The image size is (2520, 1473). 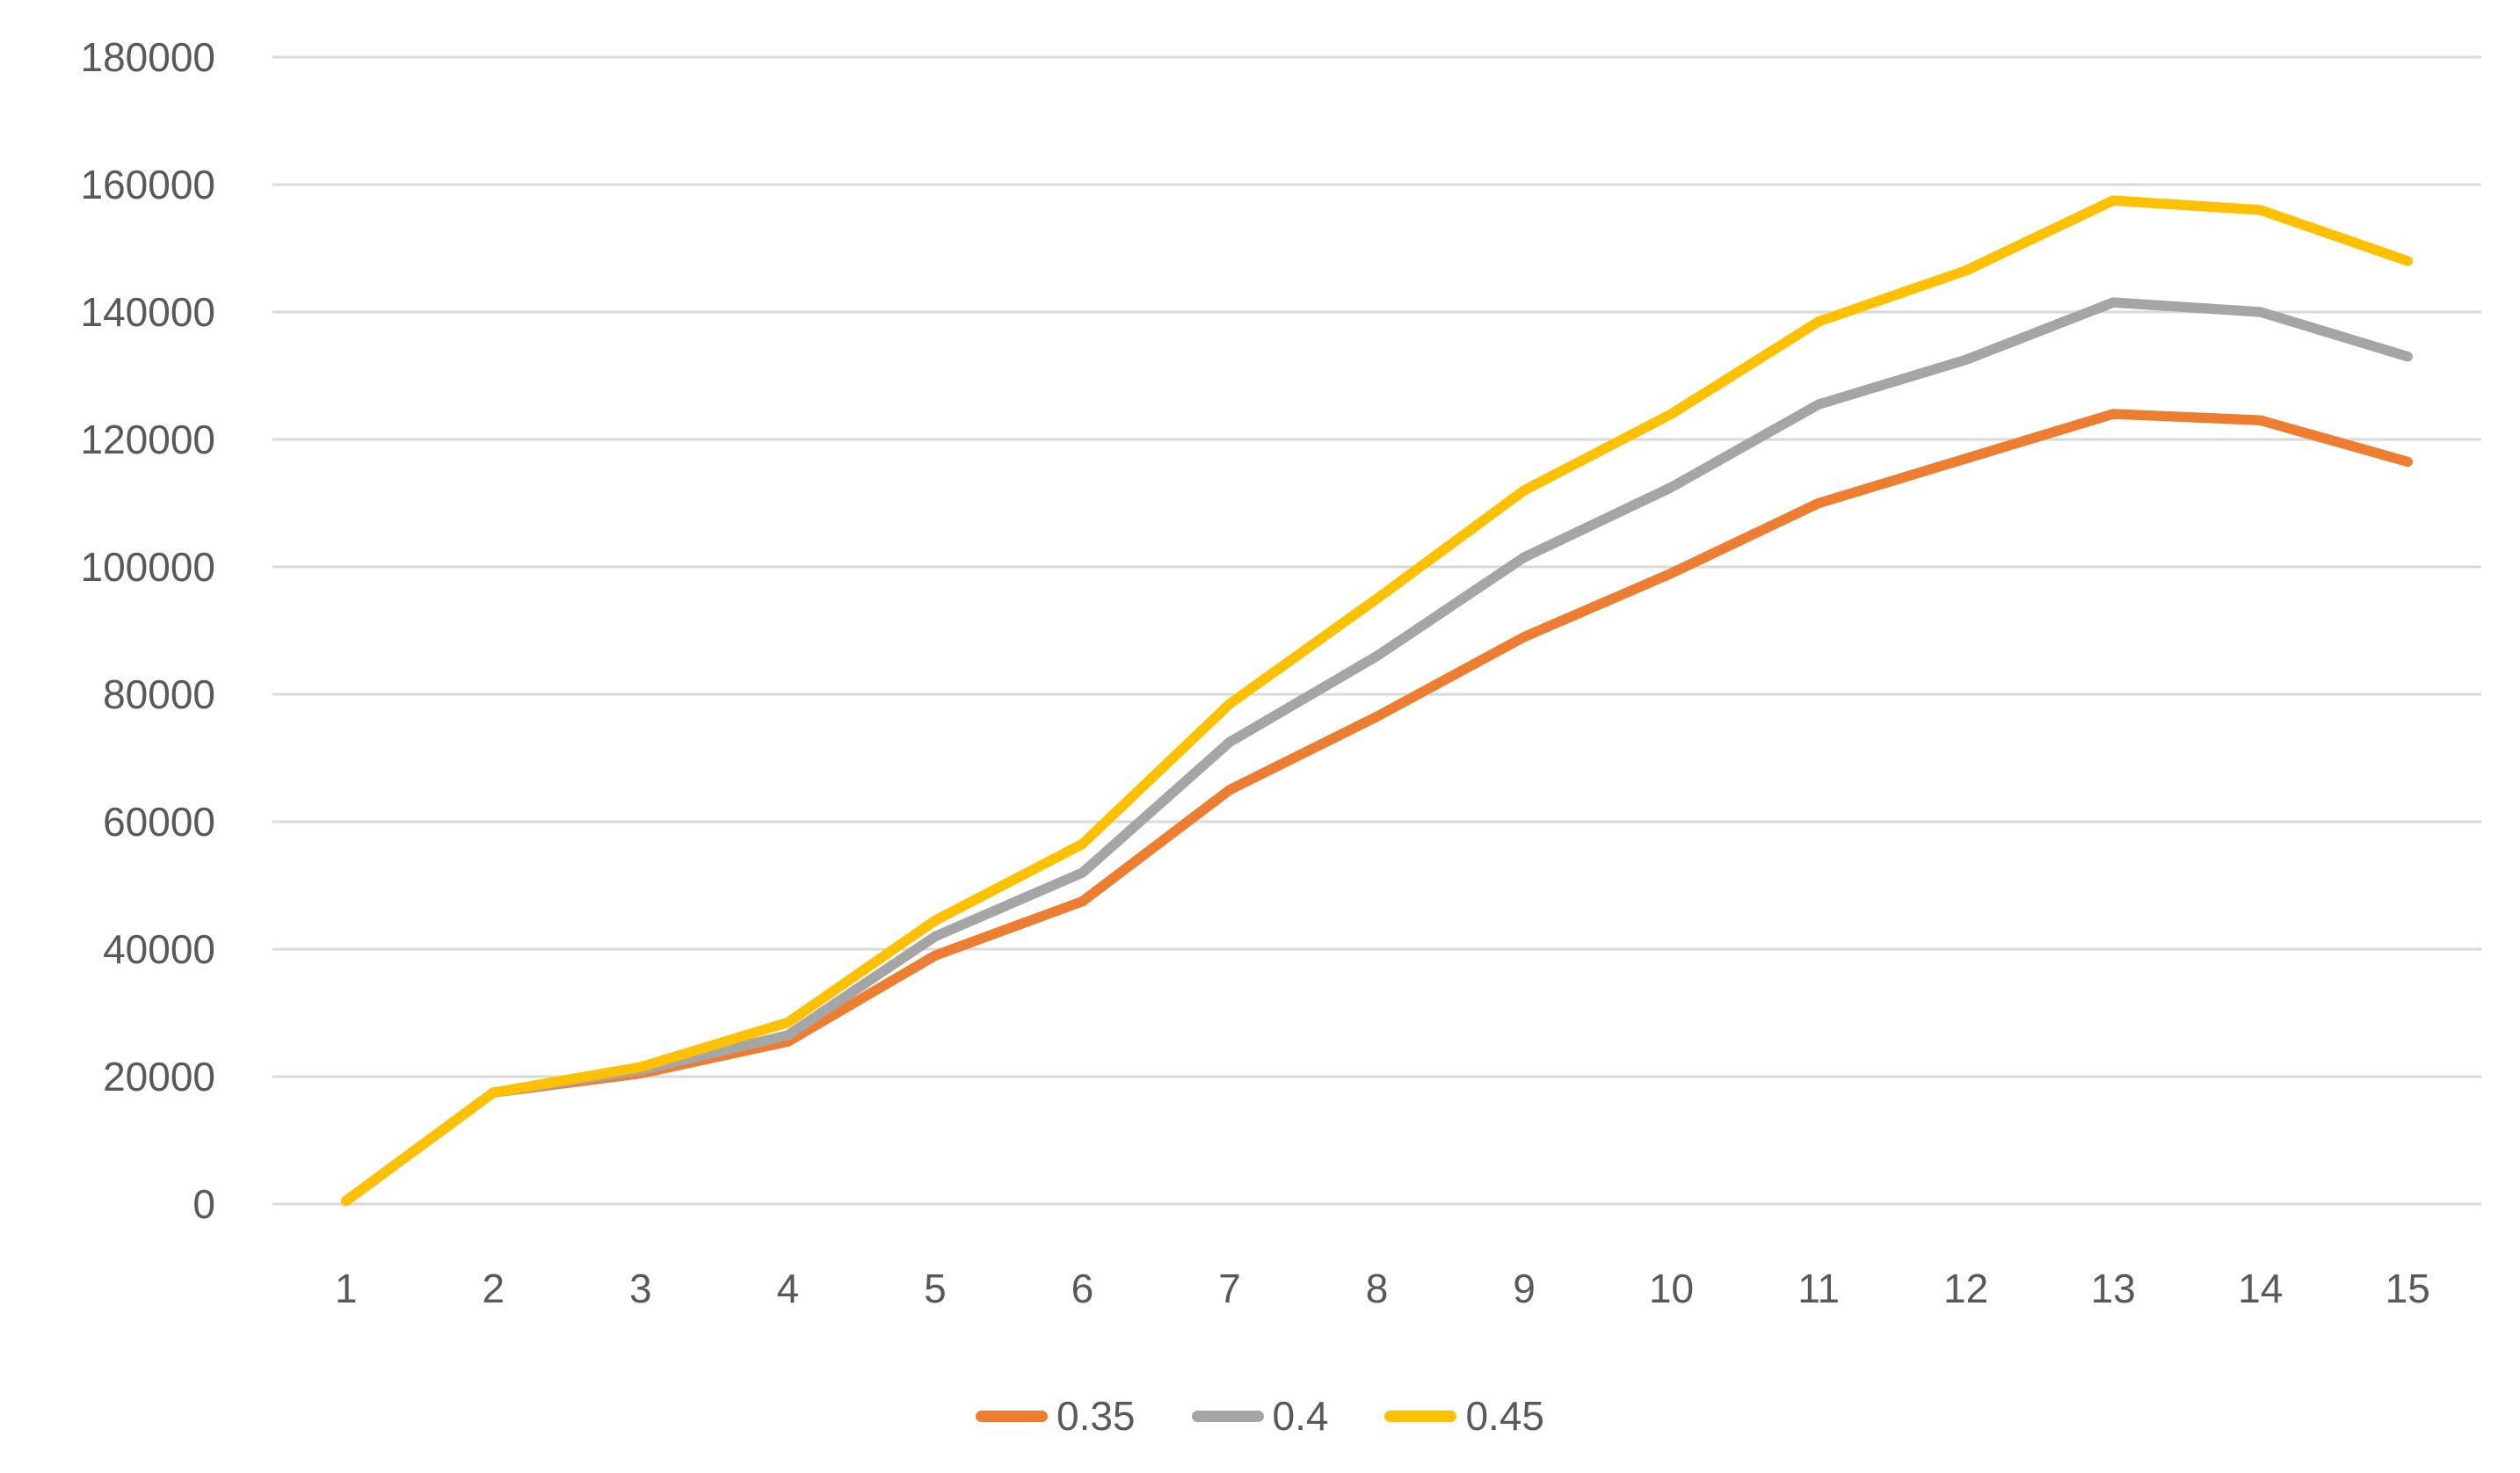 What do you see at coordinates (640, 1288) in the screenshot?
I see `x-axis-tick-label-3: 3` at bounding box center [640, 1288].